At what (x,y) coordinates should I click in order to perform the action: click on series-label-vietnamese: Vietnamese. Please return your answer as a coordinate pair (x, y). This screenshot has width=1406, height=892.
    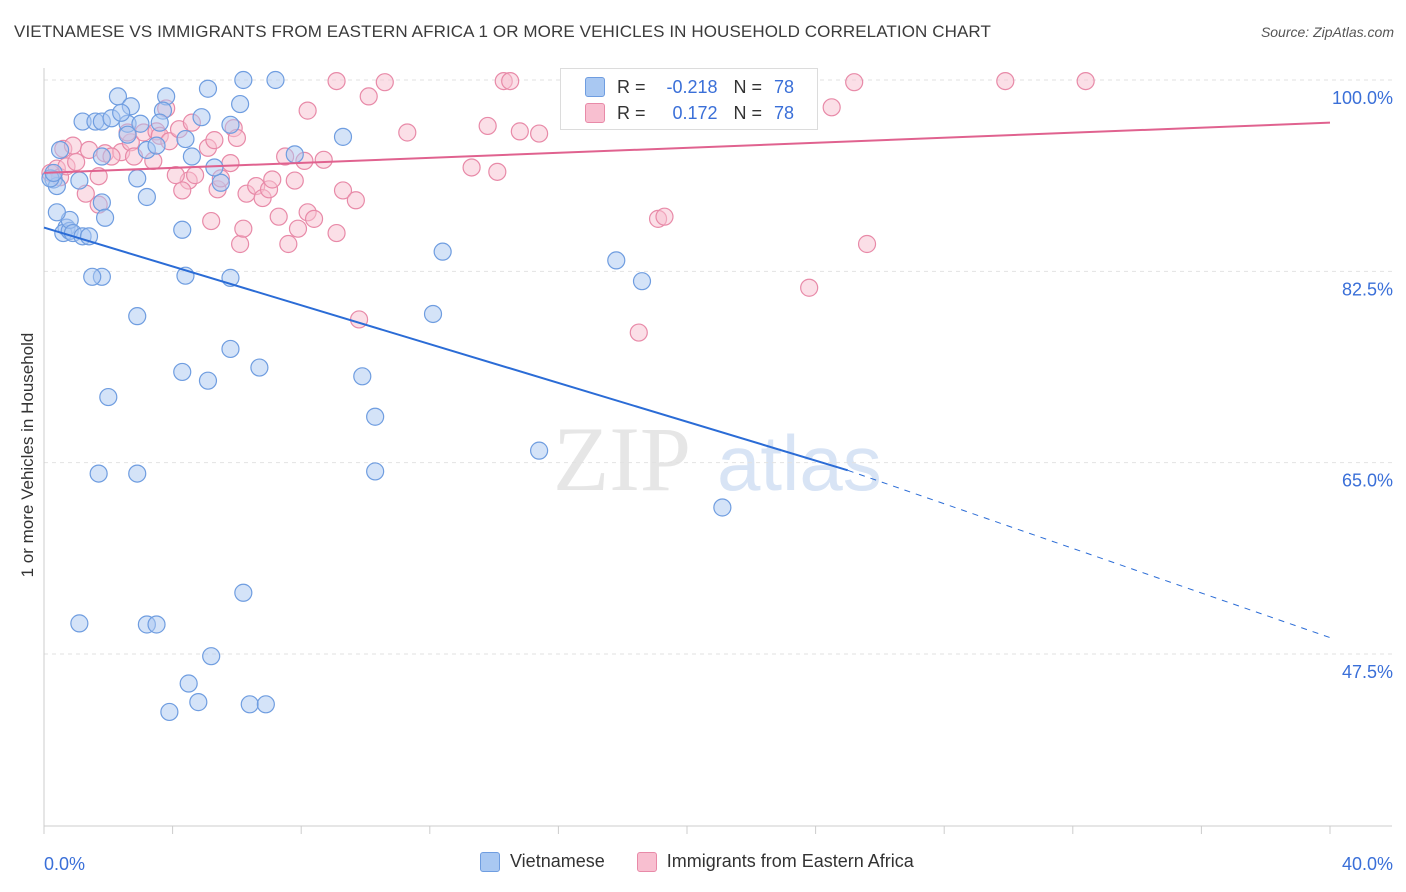
    Looking at the image, I should click on (557, 861).